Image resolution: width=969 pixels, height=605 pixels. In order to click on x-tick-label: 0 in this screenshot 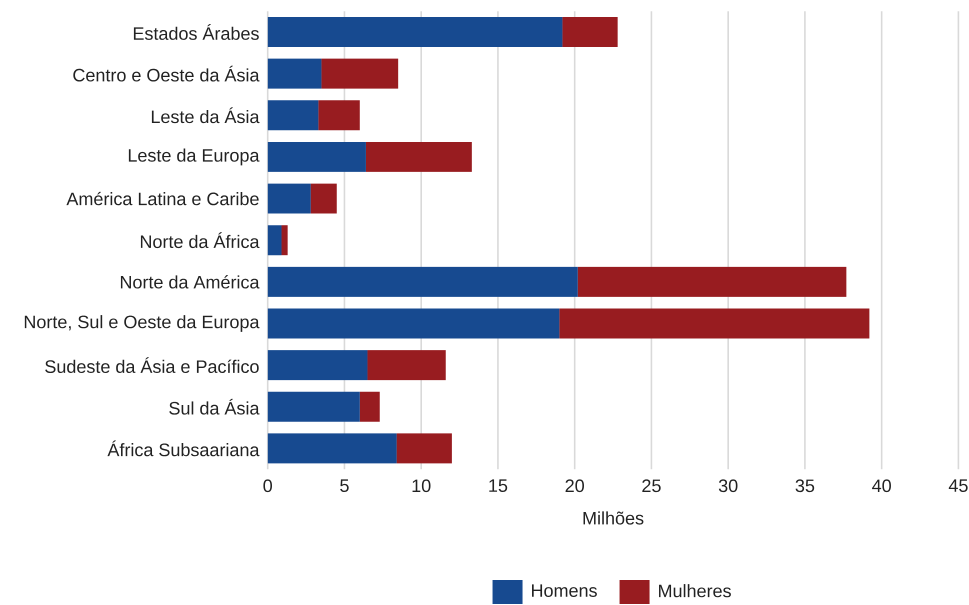, I will do `click(267, 485)`.